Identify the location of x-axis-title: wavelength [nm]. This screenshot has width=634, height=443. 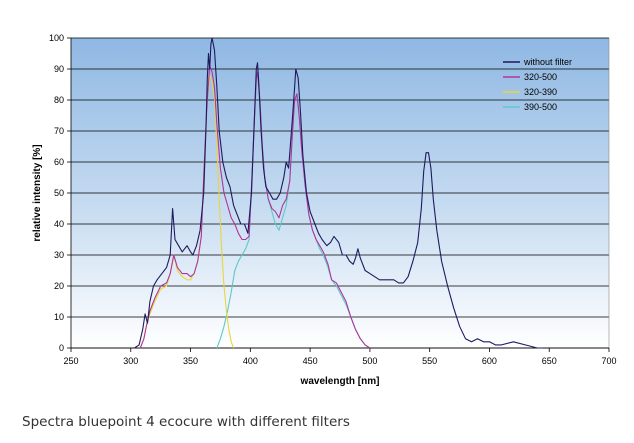
(340, 381).